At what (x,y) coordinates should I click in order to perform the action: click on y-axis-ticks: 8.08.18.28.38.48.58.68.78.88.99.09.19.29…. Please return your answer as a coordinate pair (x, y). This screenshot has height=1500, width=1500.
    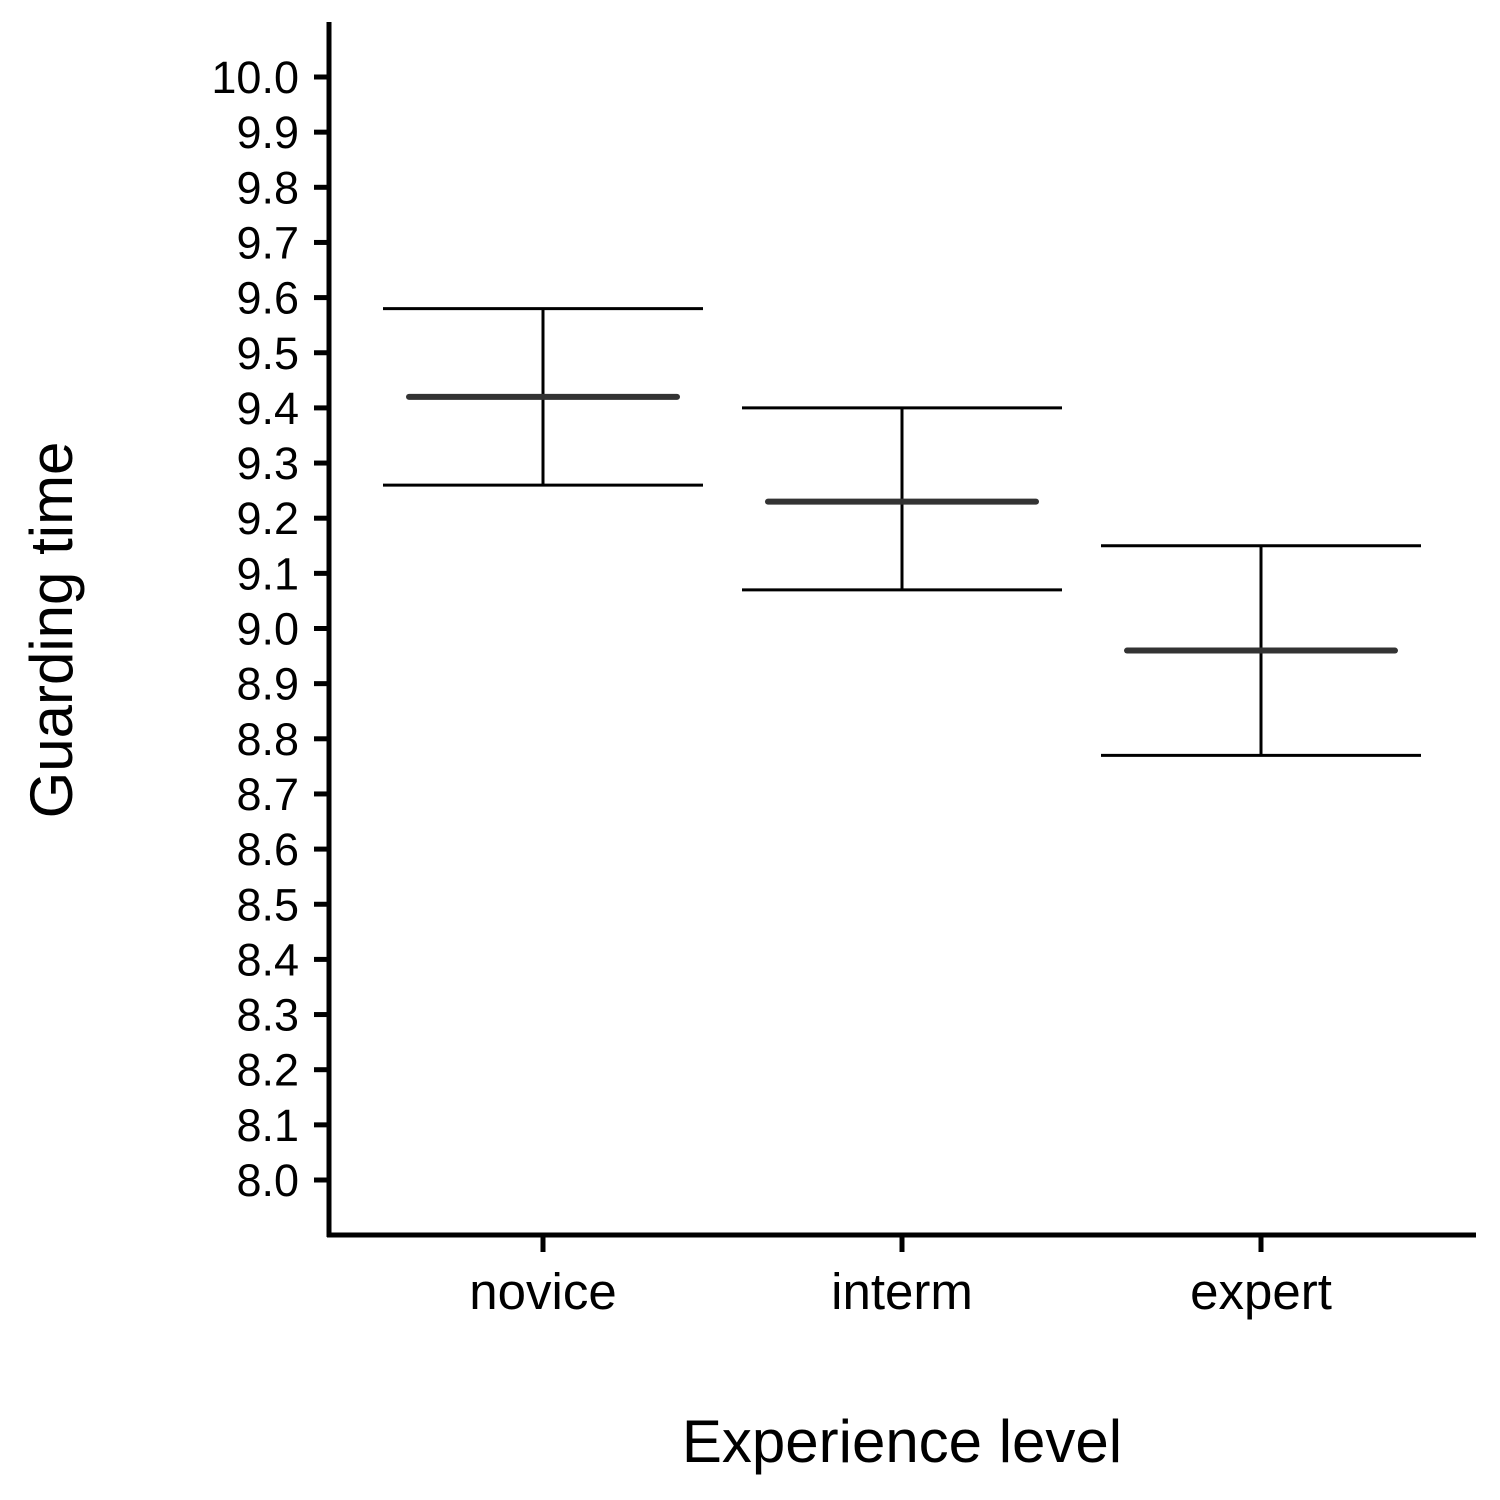
    Looking at the image, I should click on (270, 629).